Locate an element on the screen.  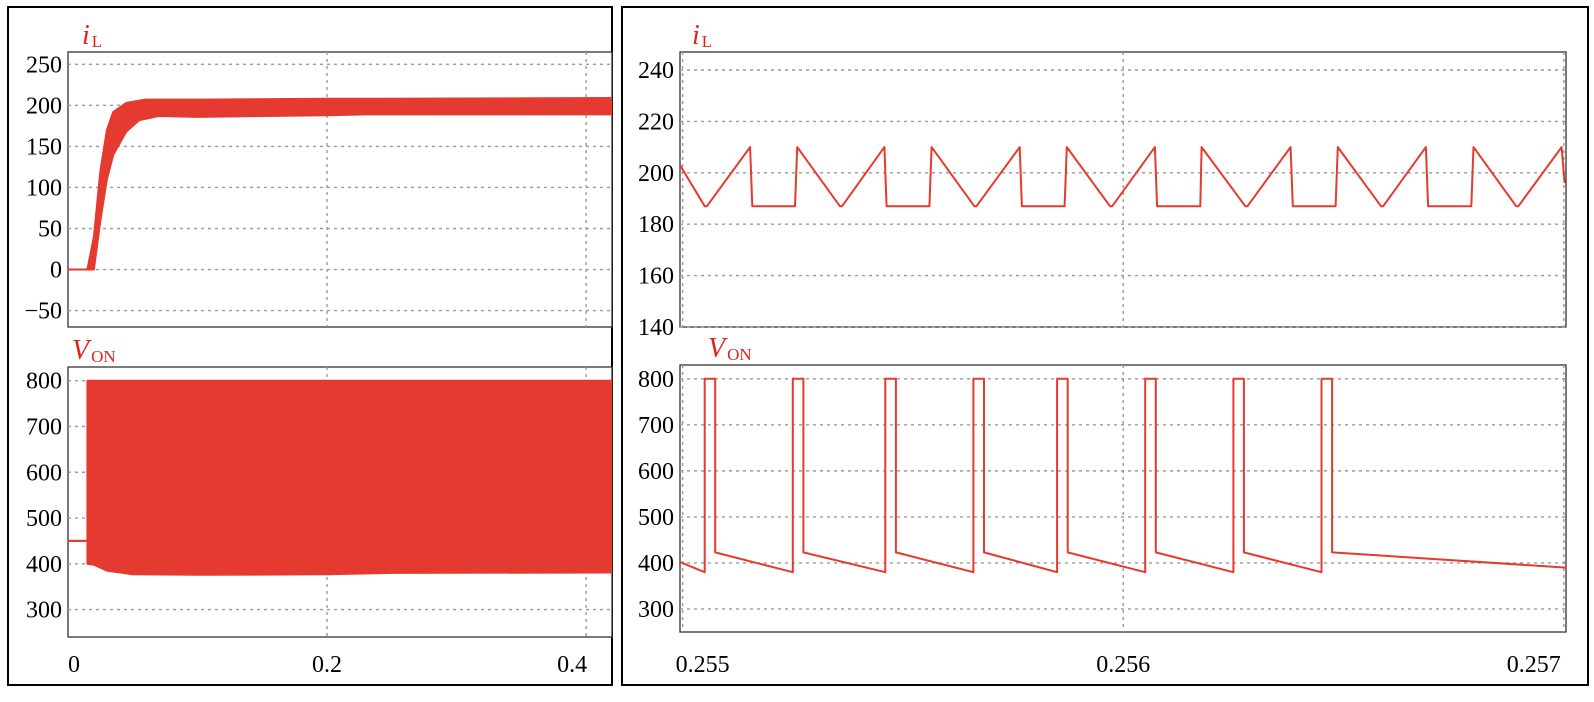
series-line-upper is located at coordinates (340, 184).